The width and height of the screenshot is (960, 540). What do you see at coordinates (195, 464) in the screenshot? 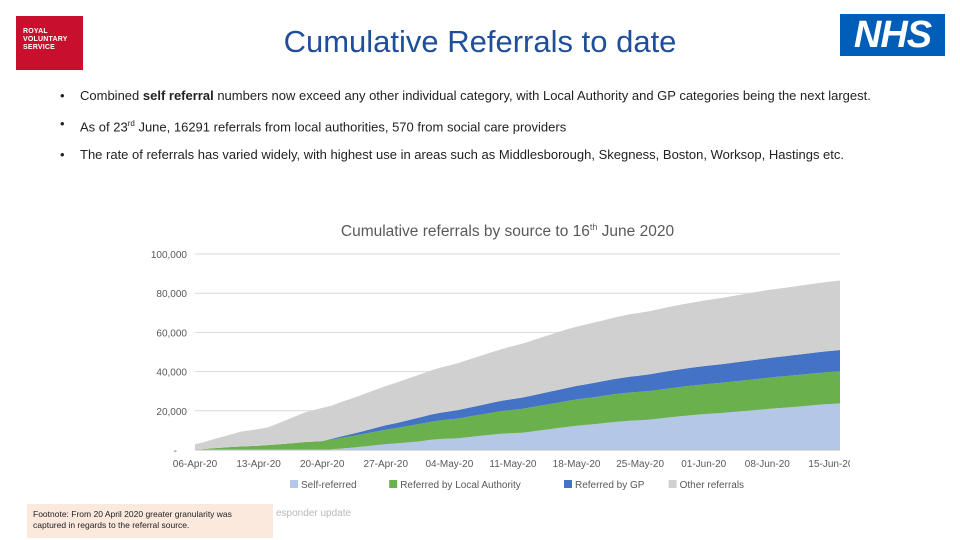
I see `x-tick-label: 06-Apr-20` at bounding box center [195, 464].